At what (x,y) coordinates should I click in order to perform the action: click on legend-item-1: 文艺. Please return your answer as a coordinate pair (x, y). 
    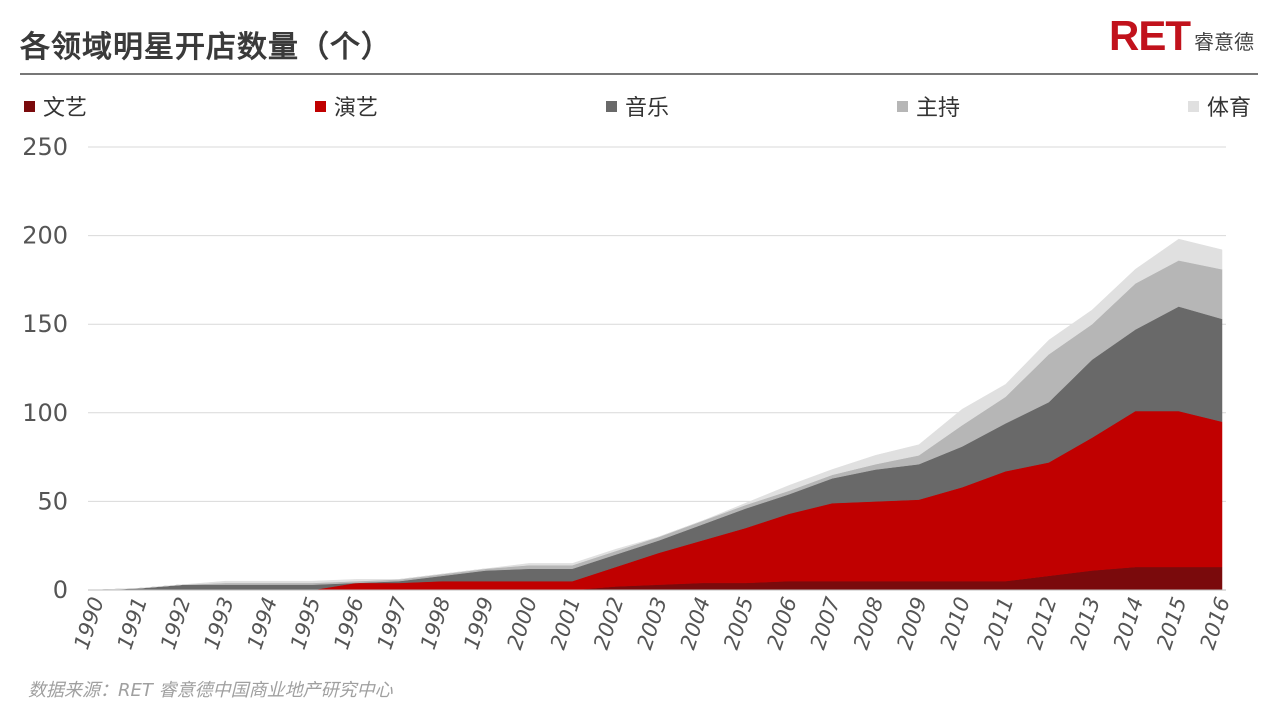
    Looking at the image, I should click on (55, 106).